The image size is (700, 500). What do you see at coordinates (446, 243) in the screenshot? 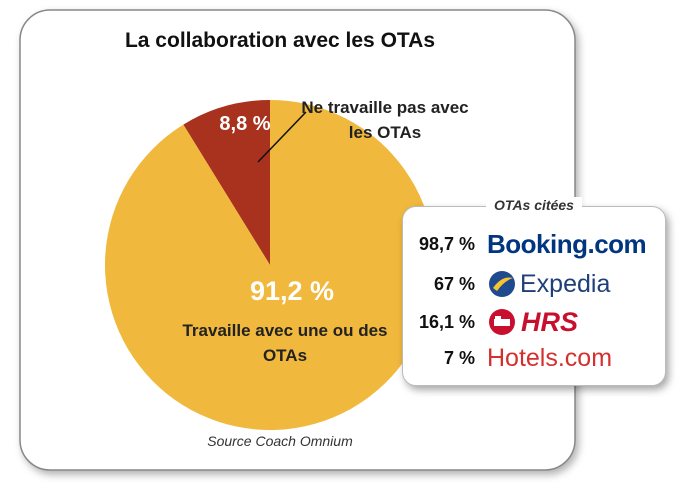
I see `ota-percent: 98,7 %` at bounding box center [446, 243].